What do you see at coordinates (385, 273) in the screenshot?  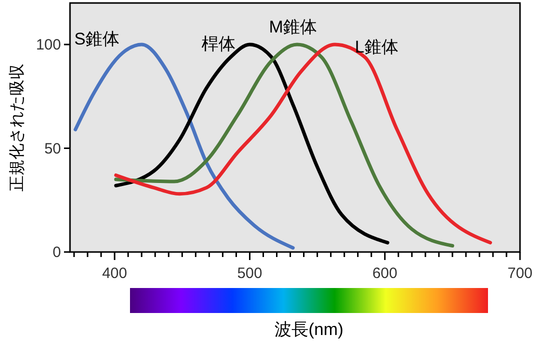 I see `x-tick-label: 600` at bounding box center [385, 273].